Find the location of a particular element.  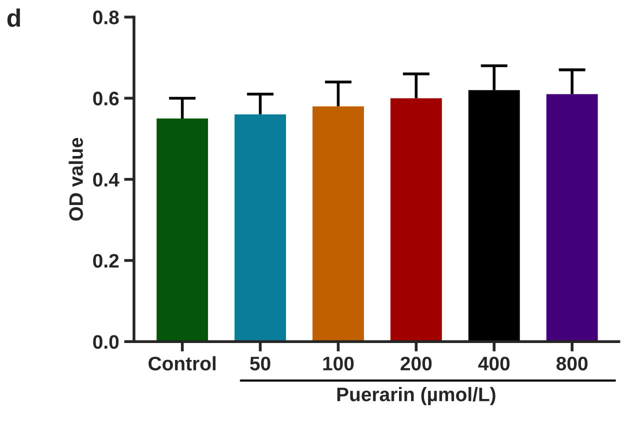

x-tick-label: 200 is located at coordinates (416, 363).